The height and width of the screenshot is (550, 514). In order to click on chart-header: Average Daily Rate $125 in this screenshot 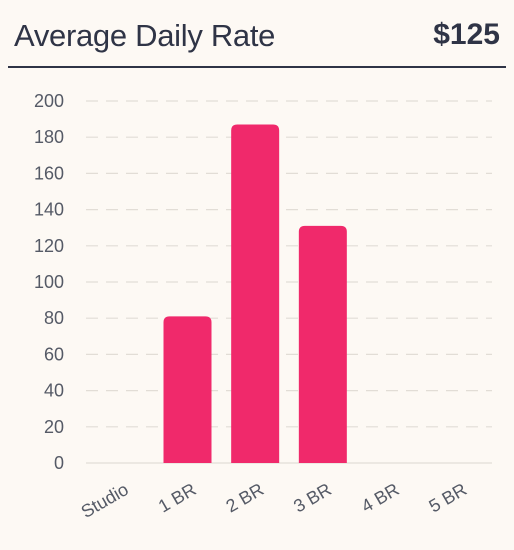, I will do `click(257, 34)`.